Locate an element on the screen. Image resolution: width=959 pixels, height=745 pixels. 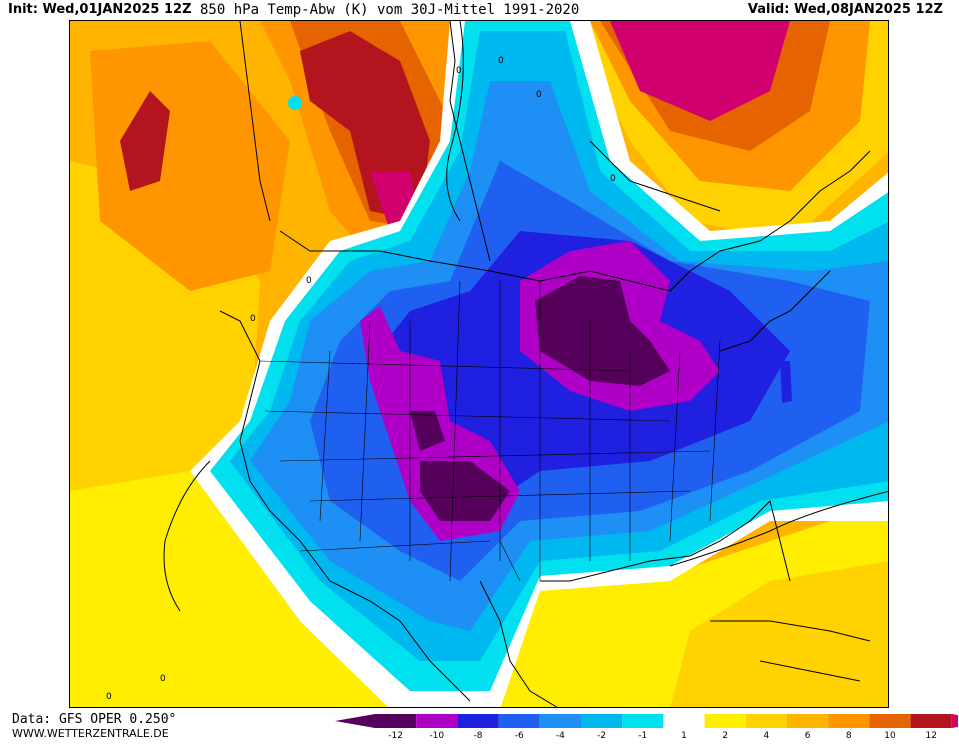
legend-arrow-high is located at coordinates (955, 721).